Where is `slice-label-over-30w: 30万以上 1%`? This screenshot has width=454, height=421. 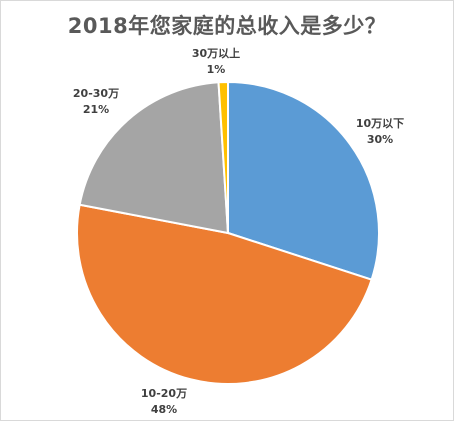 slice-label-over-30w: 30万以上 1% is located at coordinates (216, 62).